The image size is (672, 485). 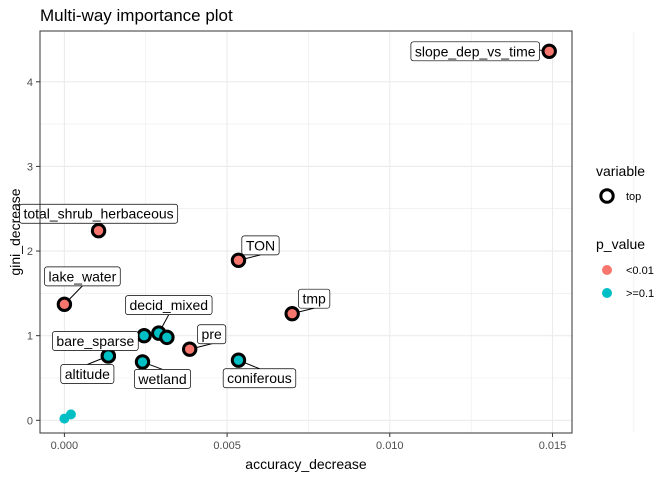 I want to click on point-label: coniferous, so click(x=259, y=378).